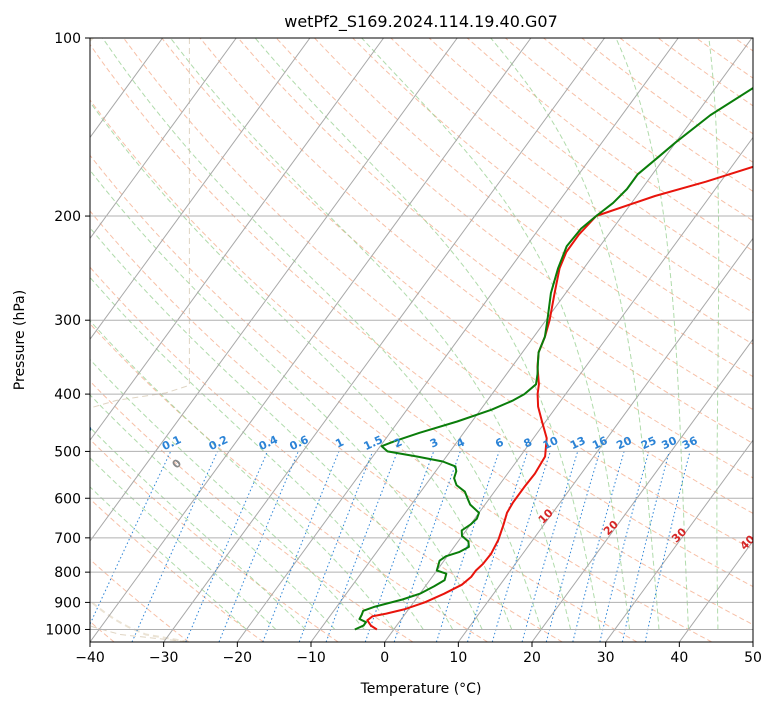 The width and height of the screenshot is (775, 708). Describe the element at coordinates (67, 39) in the screenshot. I see `y-tick-label: 100` at that location.